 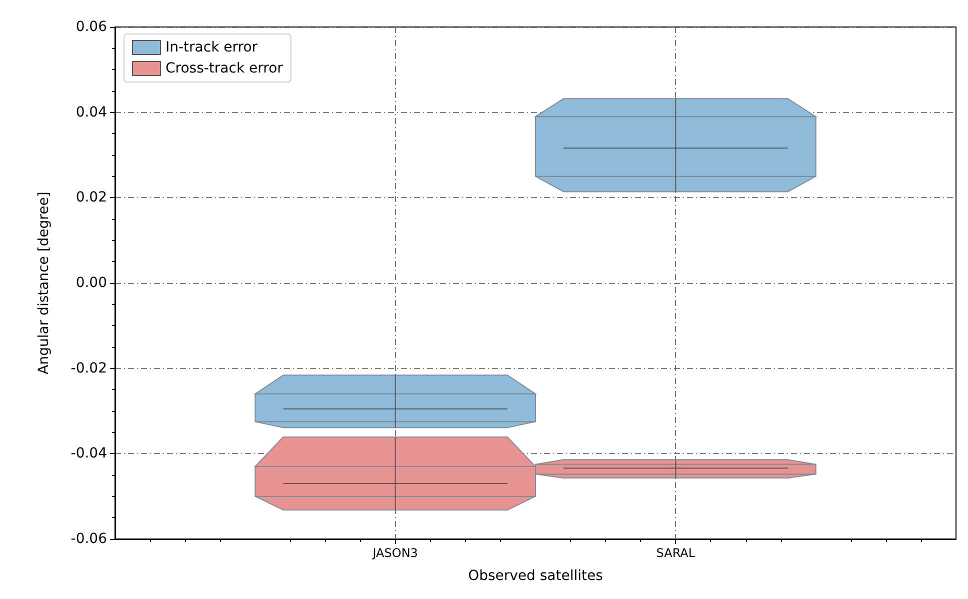 What do you see at coordinates (92, 112) in the screenshot?
I see `y-tick-label: 0.04` at bounding box center [92, 112].